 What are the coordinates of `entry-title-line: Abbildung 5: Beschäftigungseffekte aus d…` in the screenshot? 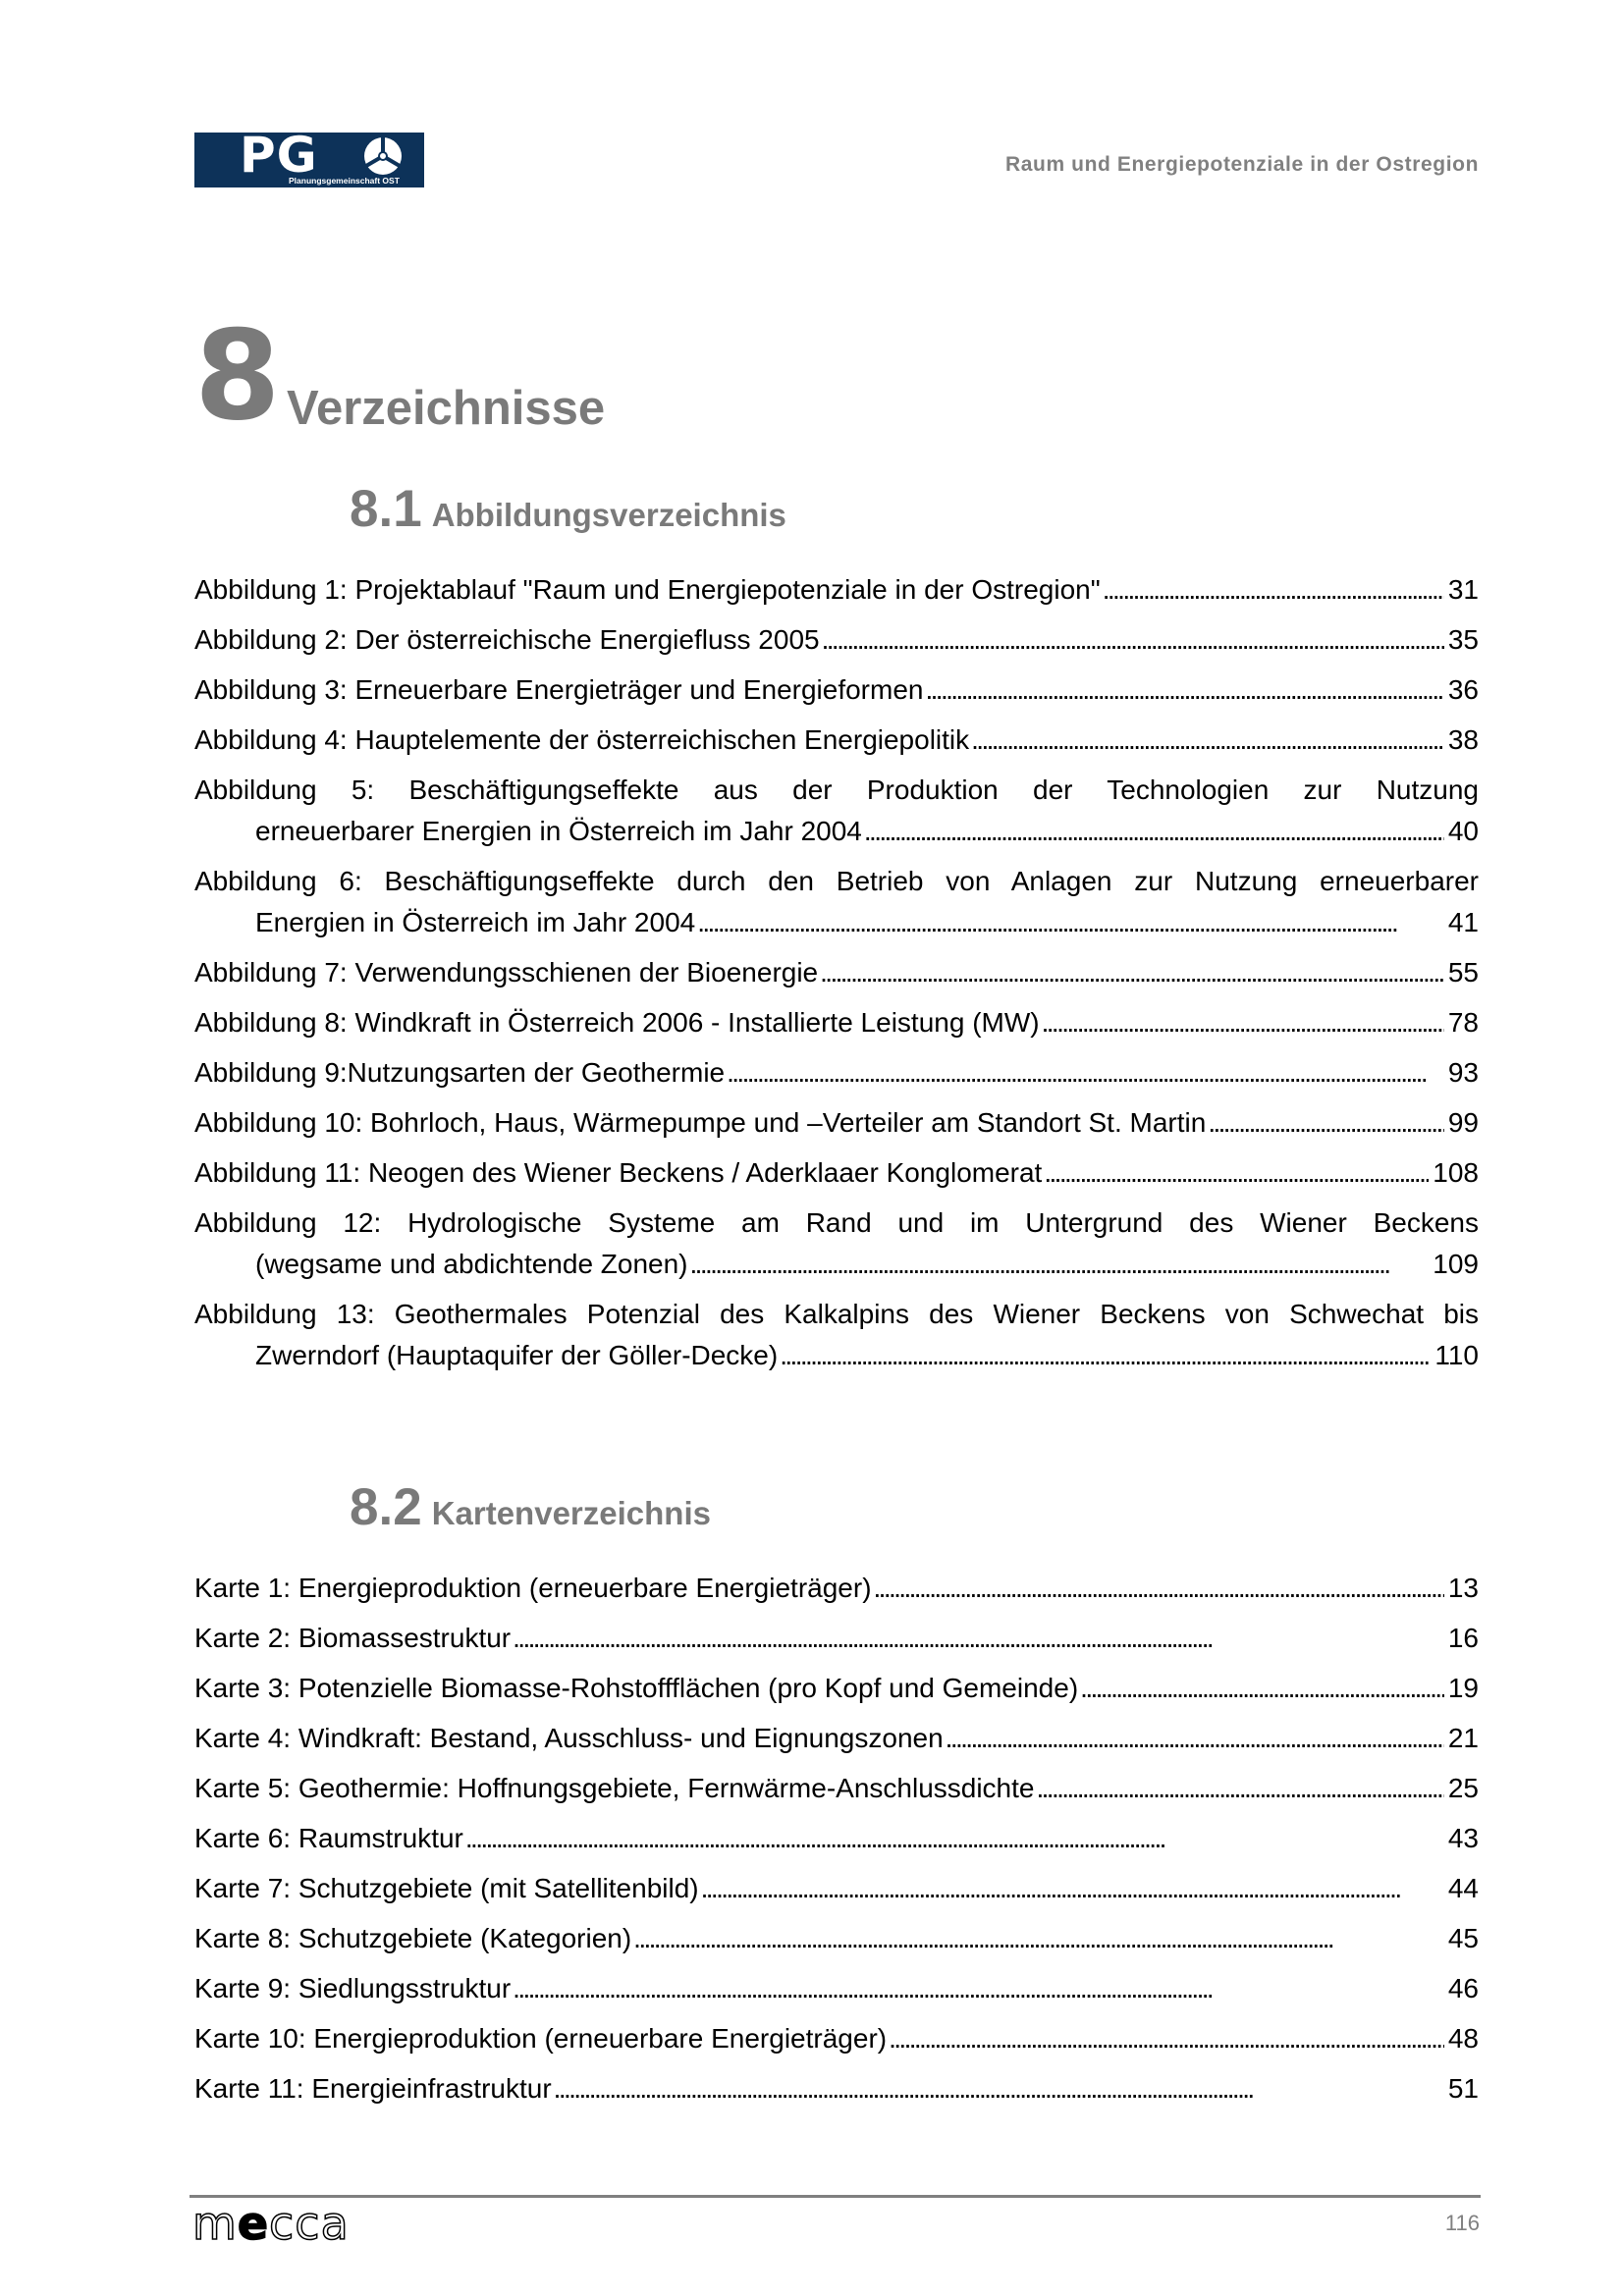 It's located at (836, 789).